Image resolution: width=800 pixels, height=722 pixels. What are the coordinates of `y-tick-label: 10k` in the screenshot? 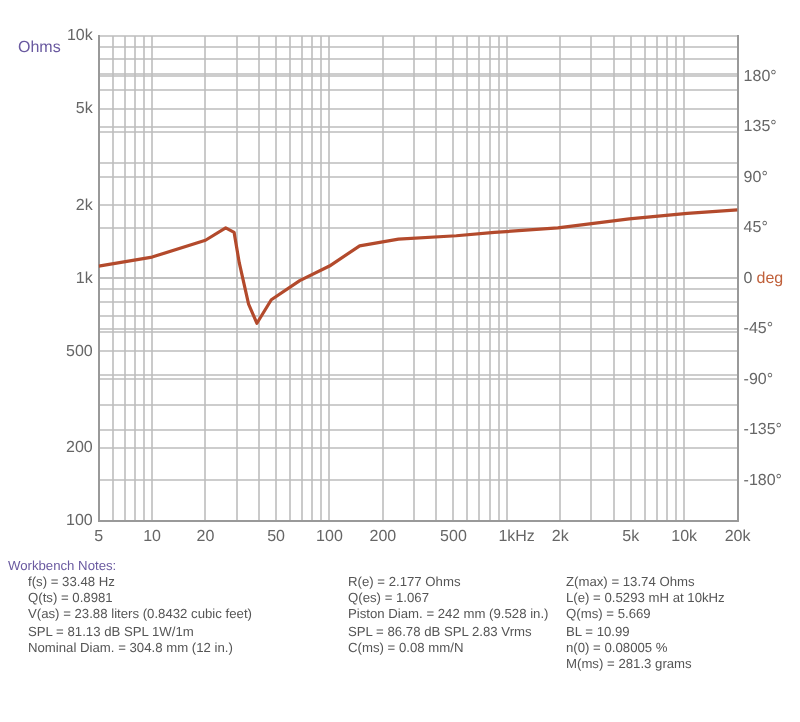 It's located at (80, 35).